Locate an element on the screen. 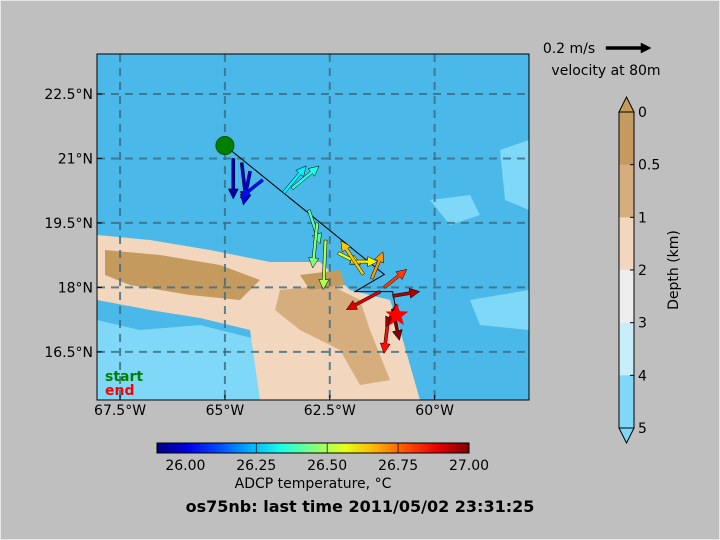 The image size is (720, 540). temperature-colorbar is located at coordinates (313, 448).